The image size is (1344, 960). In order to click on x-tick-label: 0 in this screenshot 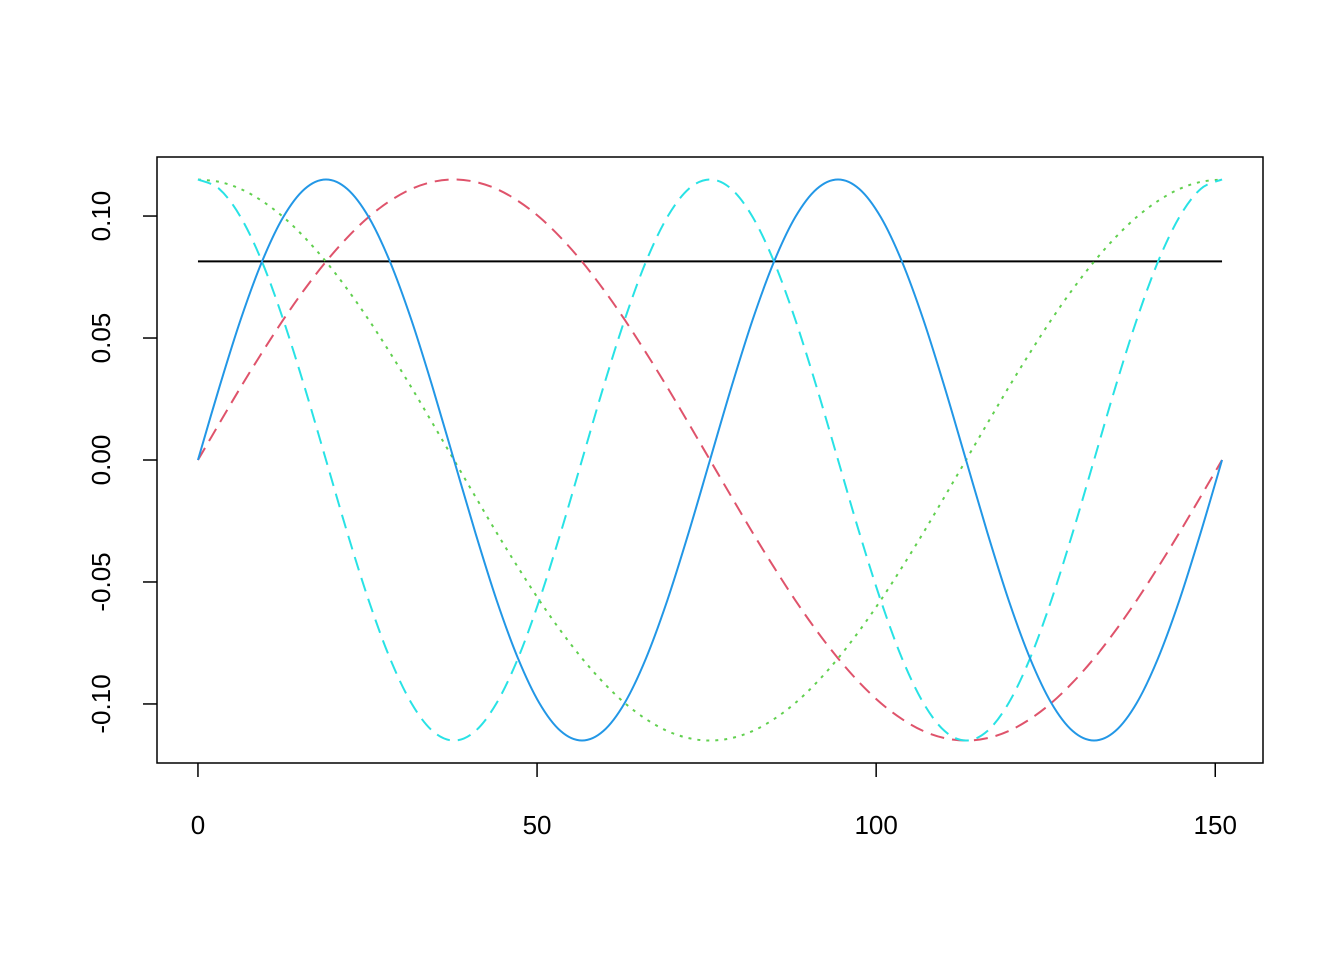, I will do `click(198, 825)`.